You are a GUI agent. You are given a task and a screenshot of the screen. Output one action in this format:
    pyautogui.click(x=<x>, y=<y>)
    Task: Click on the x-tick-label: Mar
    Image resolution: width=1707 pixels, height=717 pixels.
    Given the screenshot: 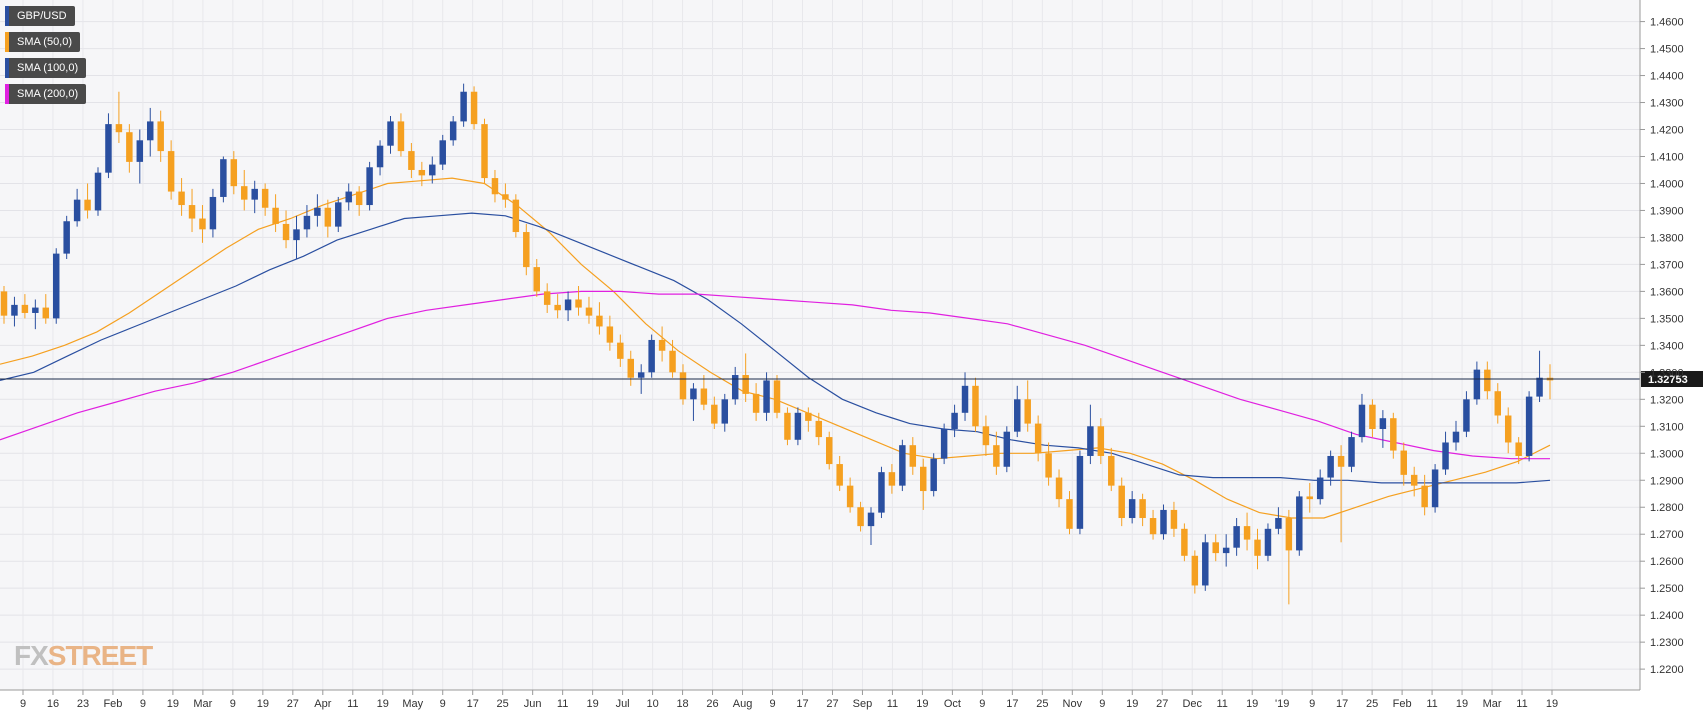 What is the action you would take?
    pyautogui.click(x=1492, y=704)
    